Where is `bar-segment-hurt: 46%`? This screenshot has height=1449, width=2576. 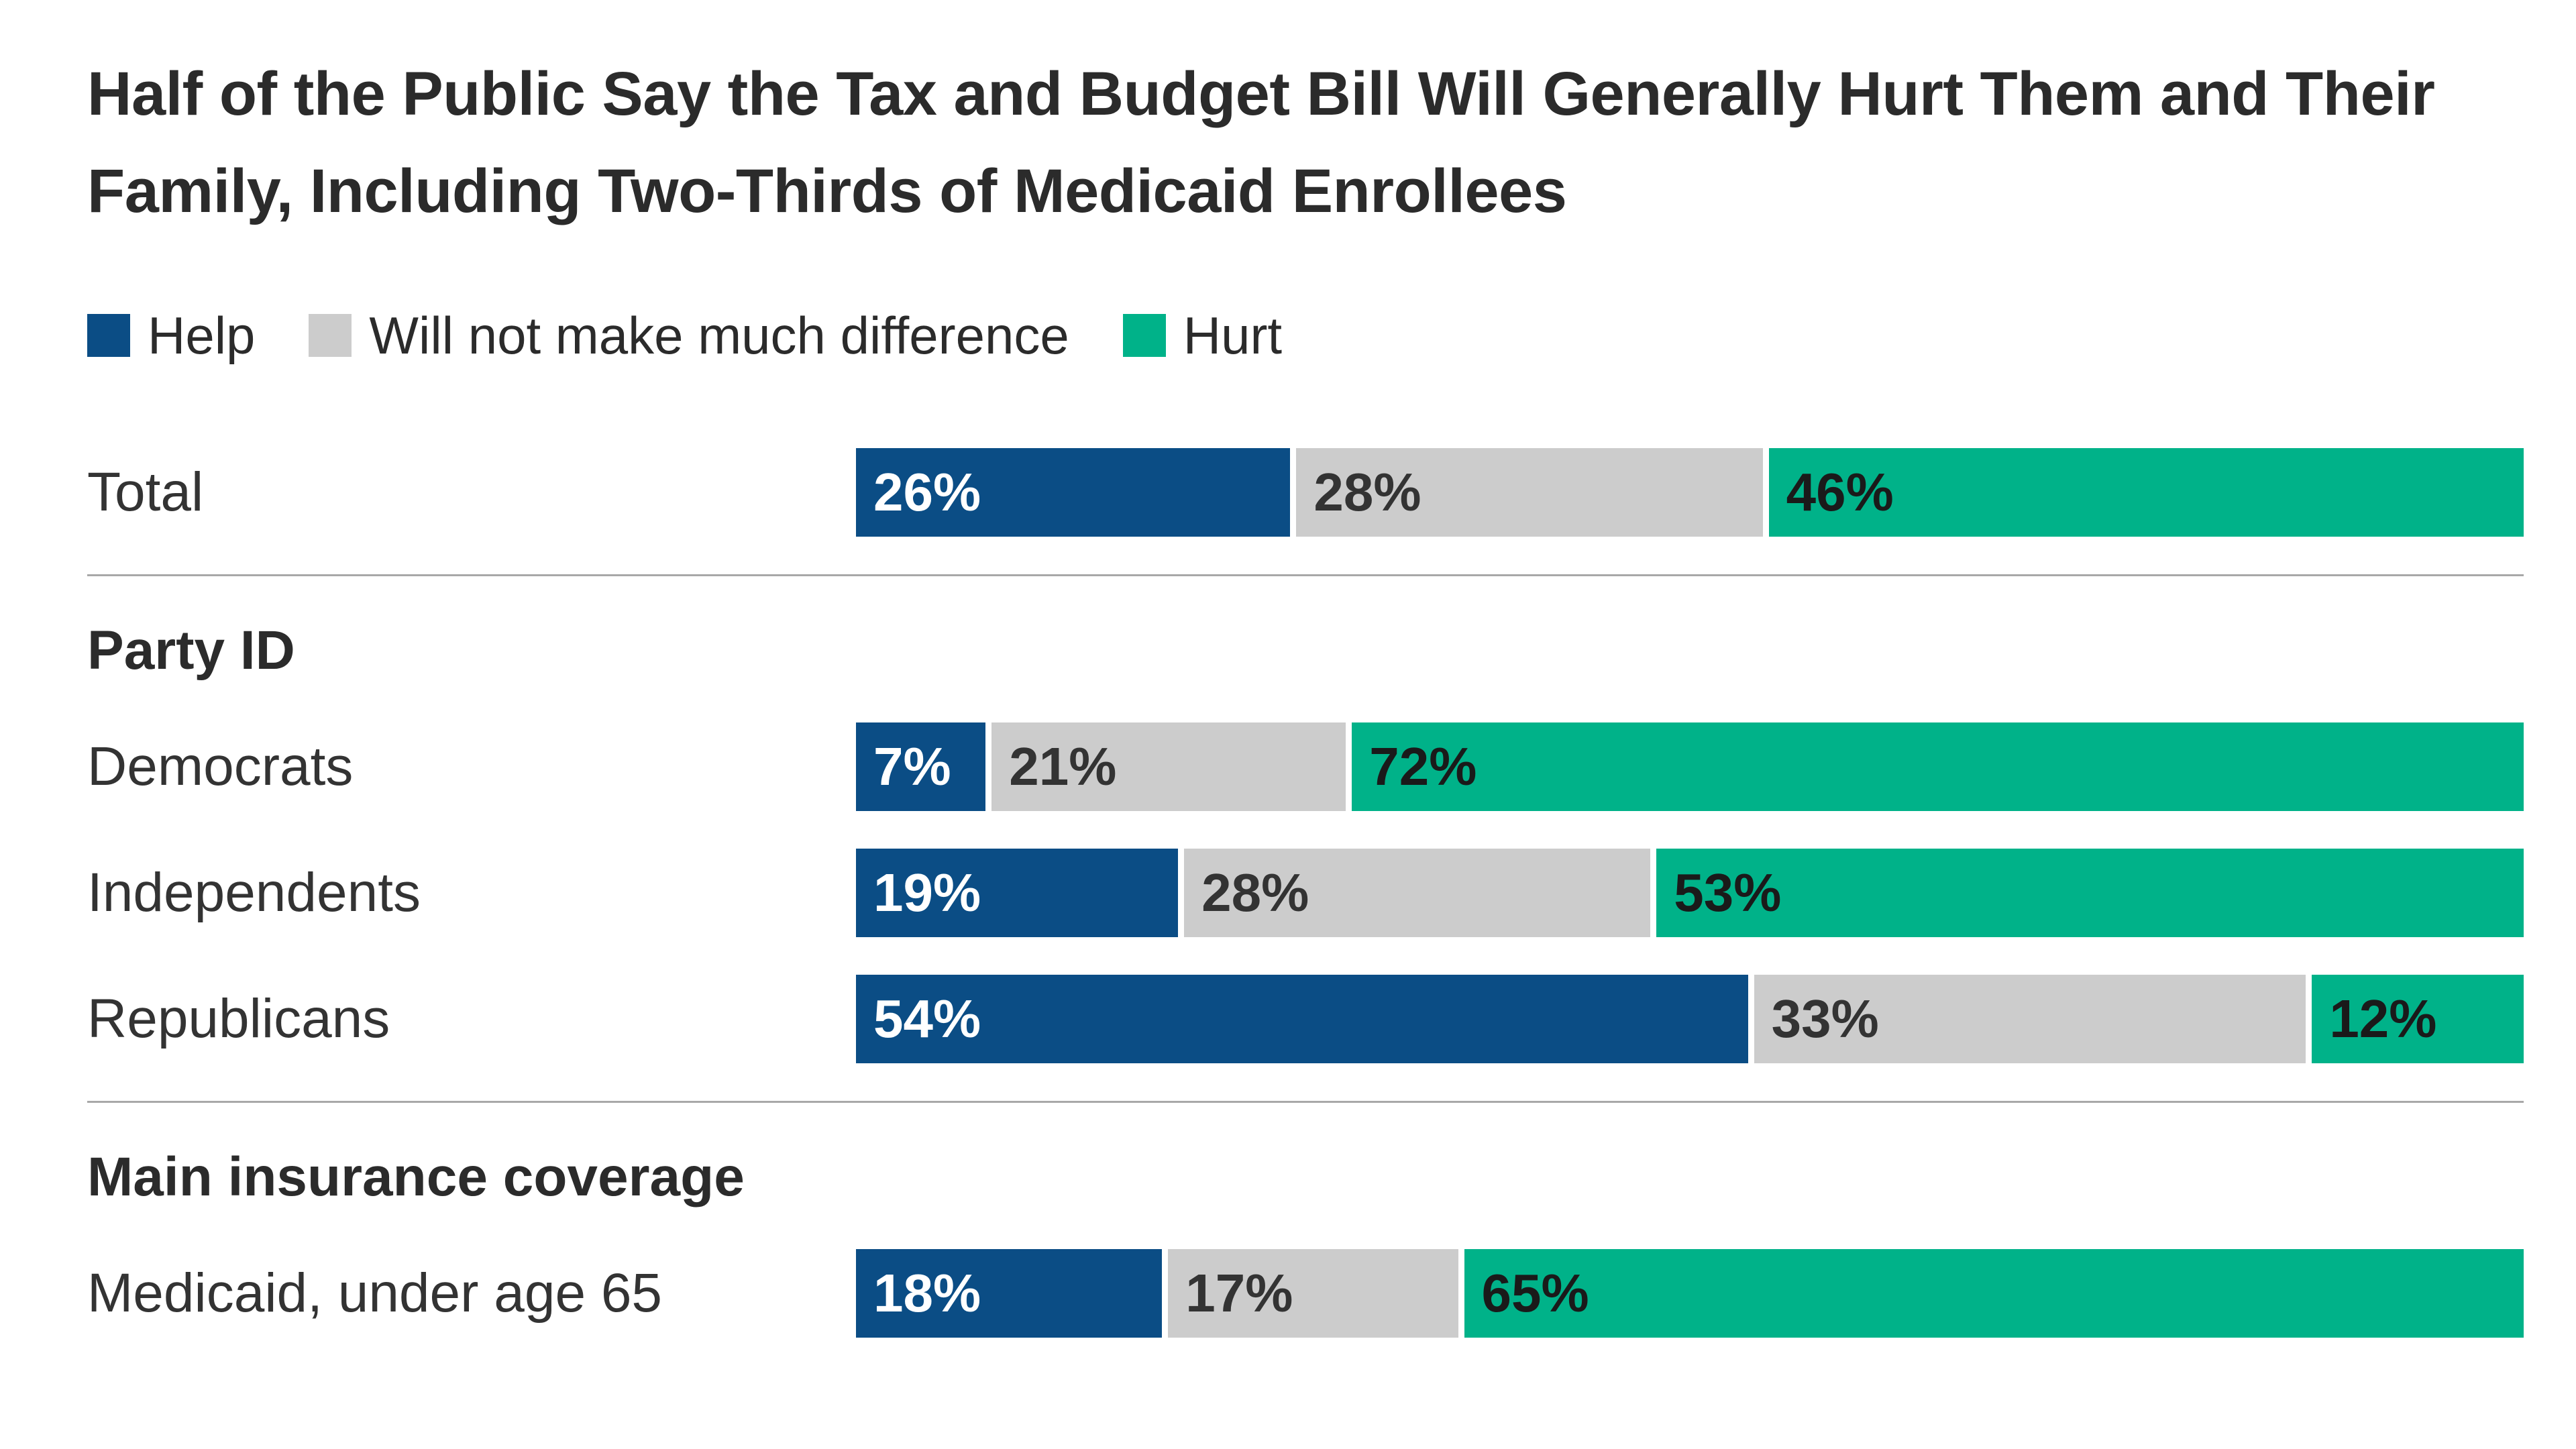
bar-segment-hurt: 46% is located at coordinates (2146, 492).